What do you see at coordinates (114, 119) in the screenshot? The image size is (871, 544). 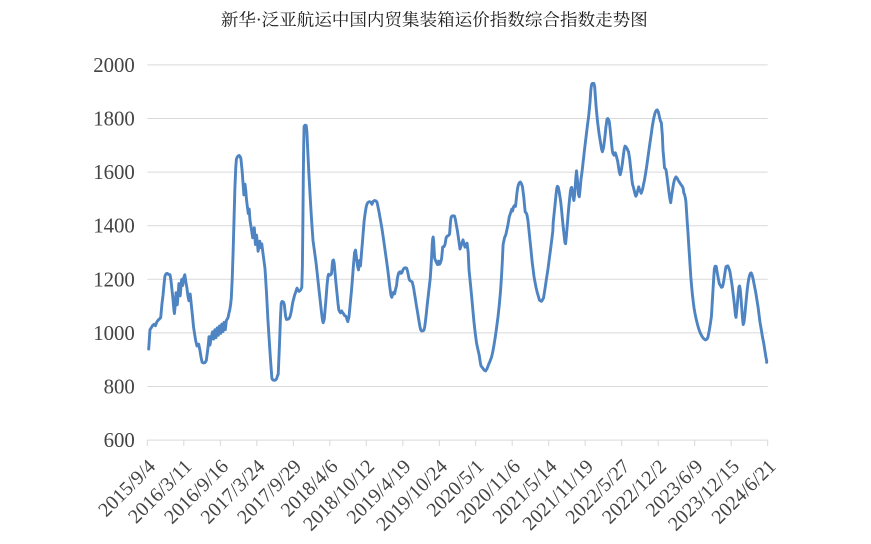 I see `svg-text: 1800` at bounding box center [114, 119].